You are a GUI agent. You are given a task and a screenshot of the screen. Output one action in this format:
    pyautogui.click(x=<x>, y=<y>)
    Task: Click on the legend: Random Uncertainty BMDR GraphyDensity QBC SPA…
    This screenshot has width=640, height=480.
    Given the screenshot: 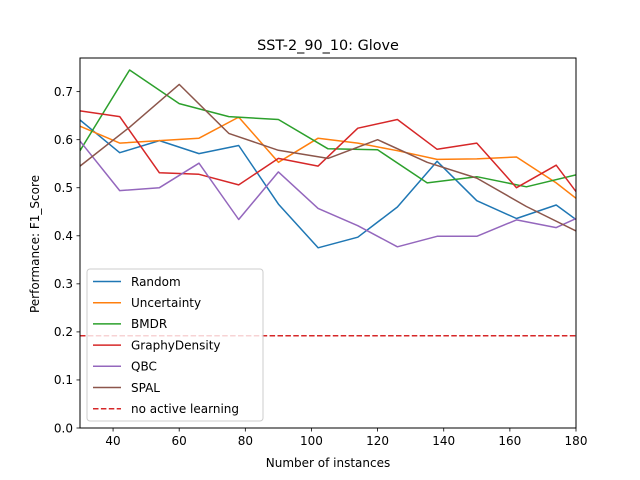 What is the action you would take?
    pyautogui.click(x=175, y=345)
    